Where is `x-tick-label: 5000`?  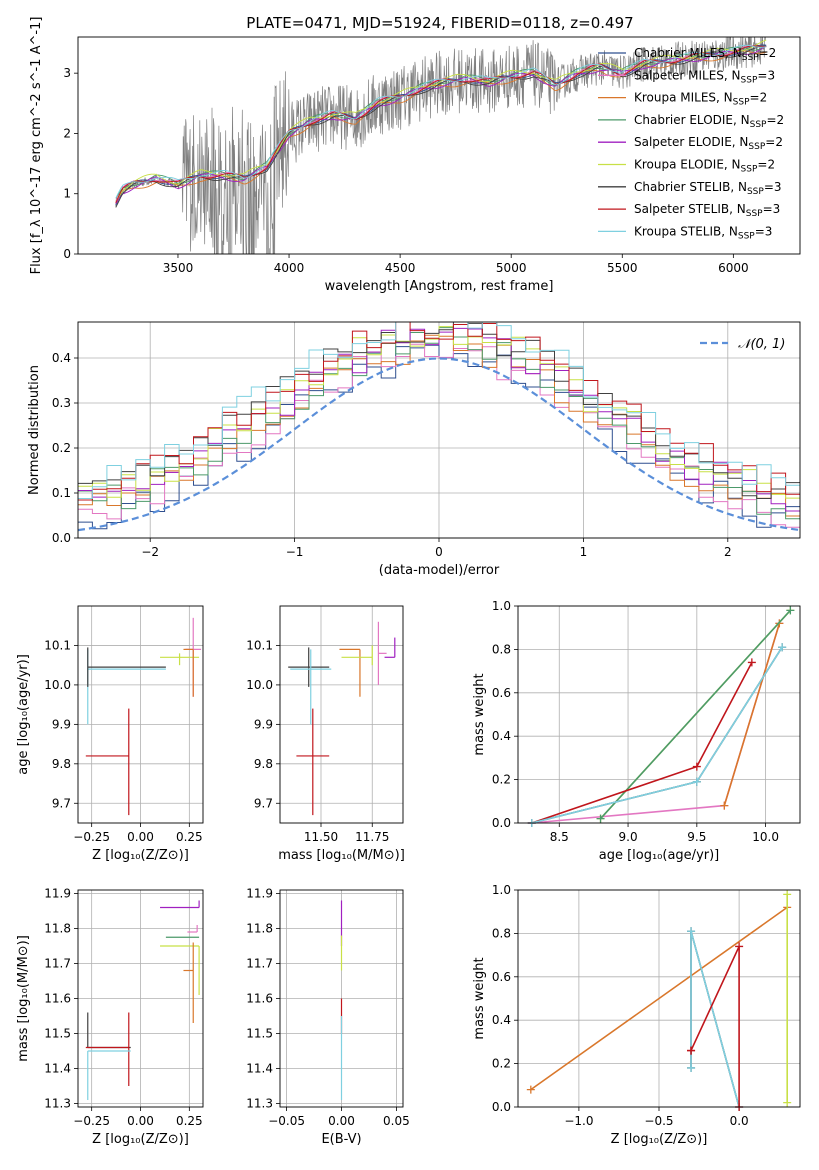 x-tick-label: 5000 is located at coordinates (511, 268).